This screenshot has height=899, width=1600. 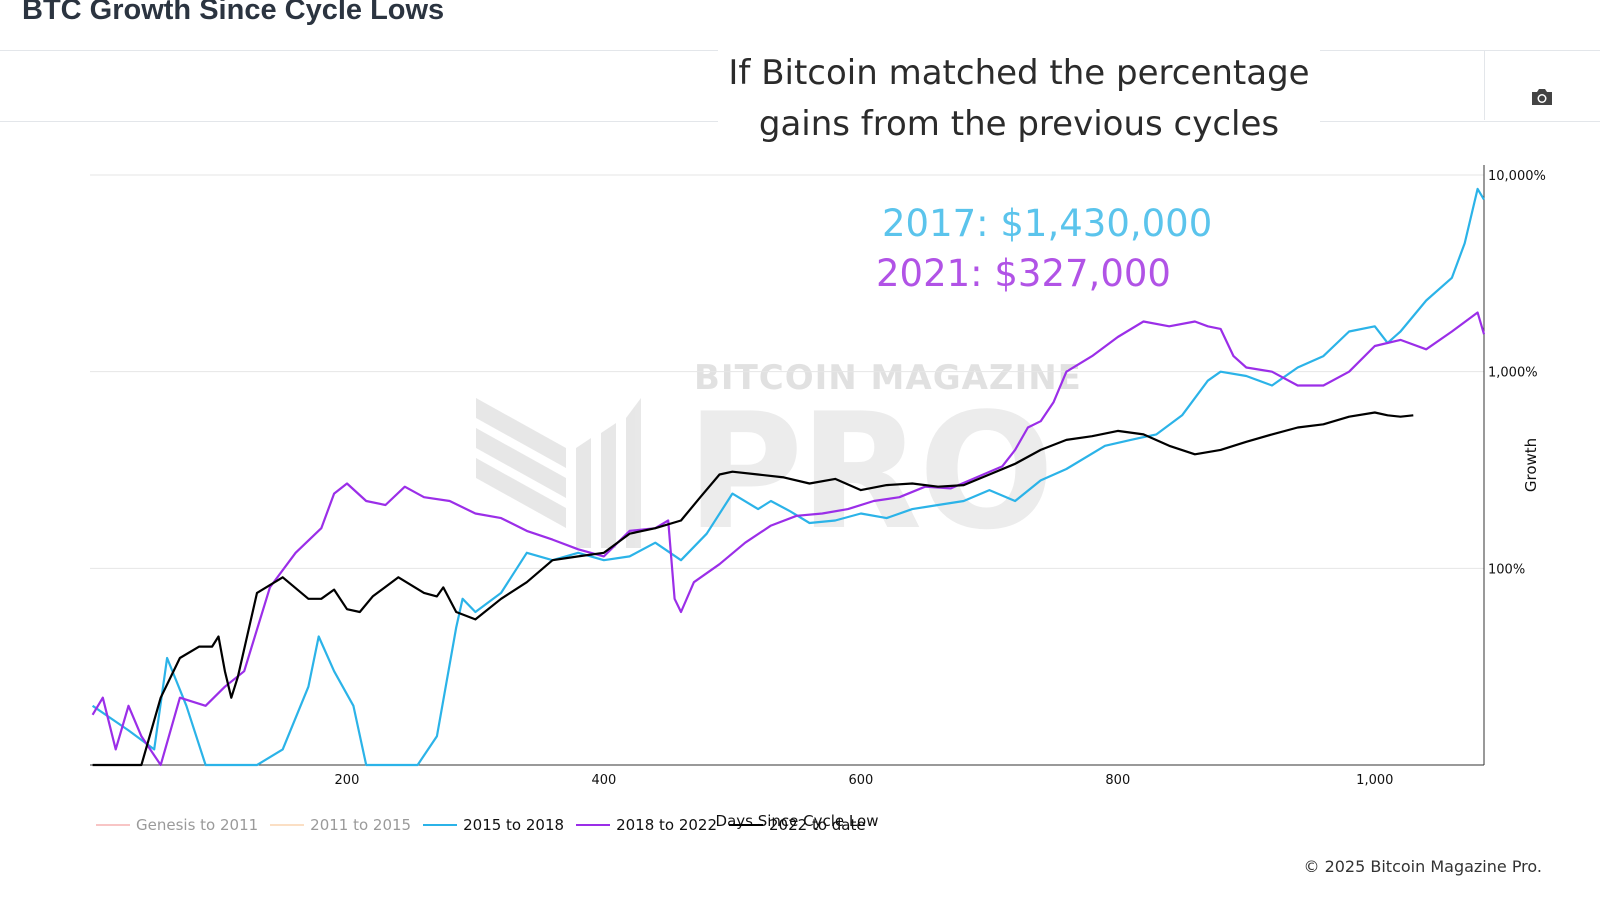 What do you see at coordinates (361, 825) in the screenshot?
I see `legend-label: 2011 to 2015` at bounding box center [361, 825].